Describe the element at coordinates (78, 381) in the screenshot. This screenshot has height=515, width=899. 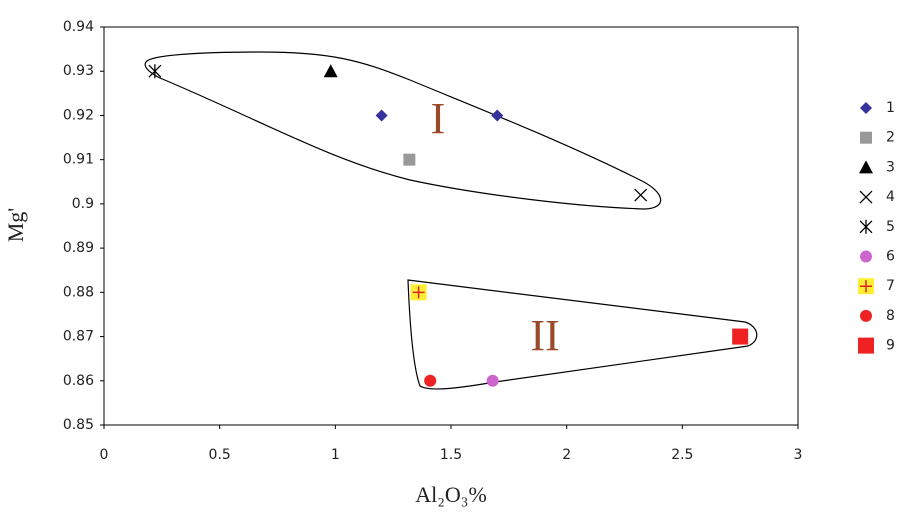
I see `y-tick-label: 0.86` at that location.